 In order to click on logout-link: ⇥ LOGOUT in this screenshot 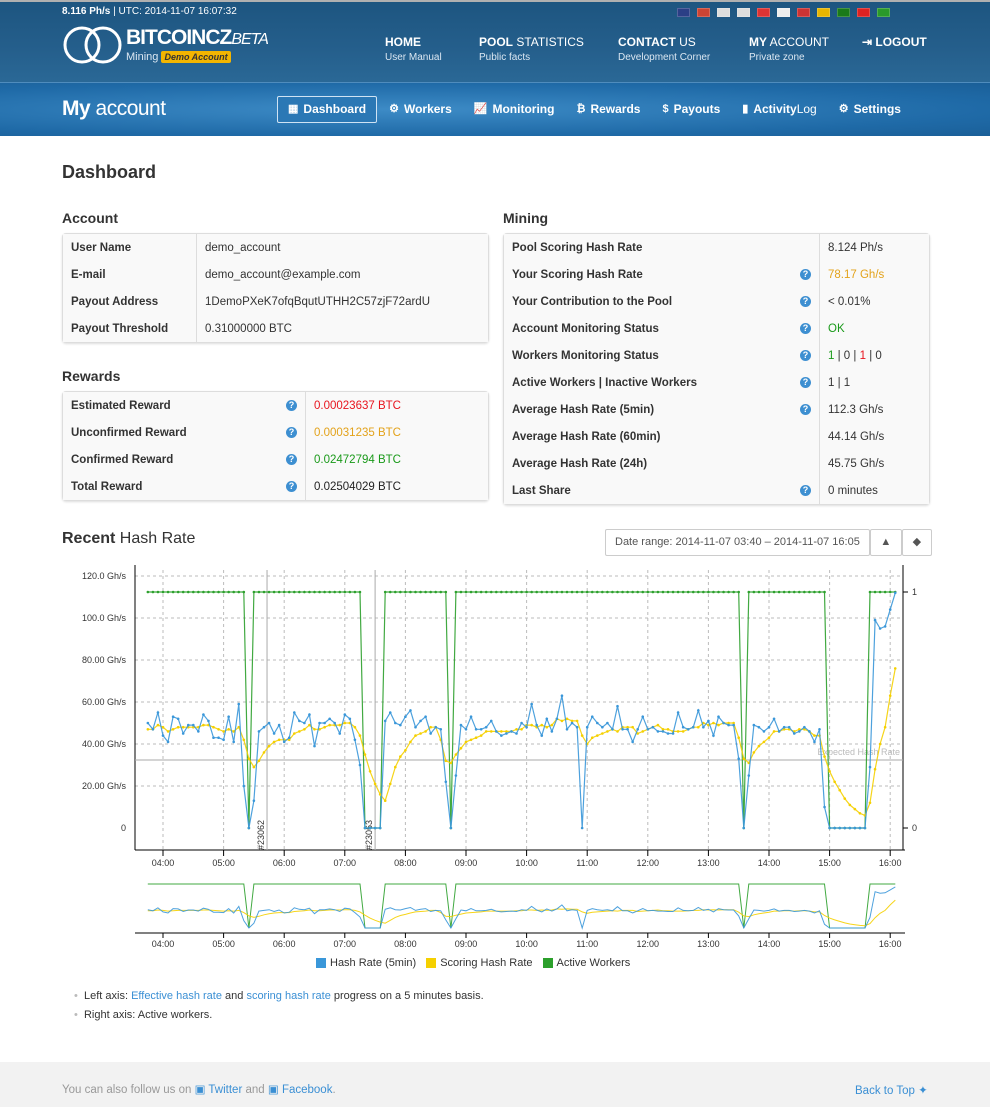, I will do `click(894, 42)`.